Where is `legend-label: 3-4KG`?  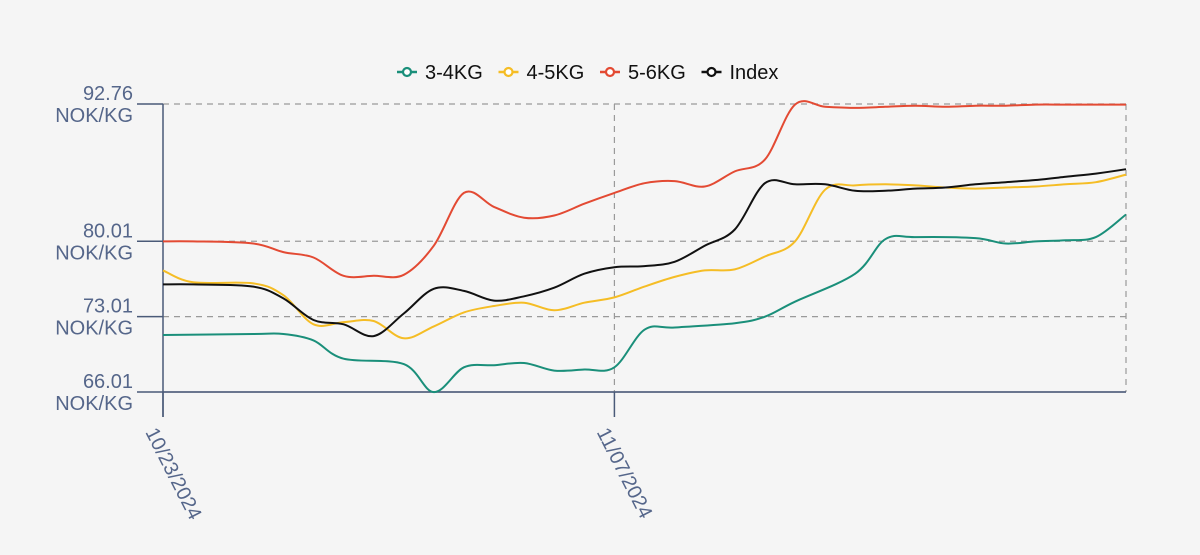 legend-label: 3-4KG is located at coordinates (454, 73).